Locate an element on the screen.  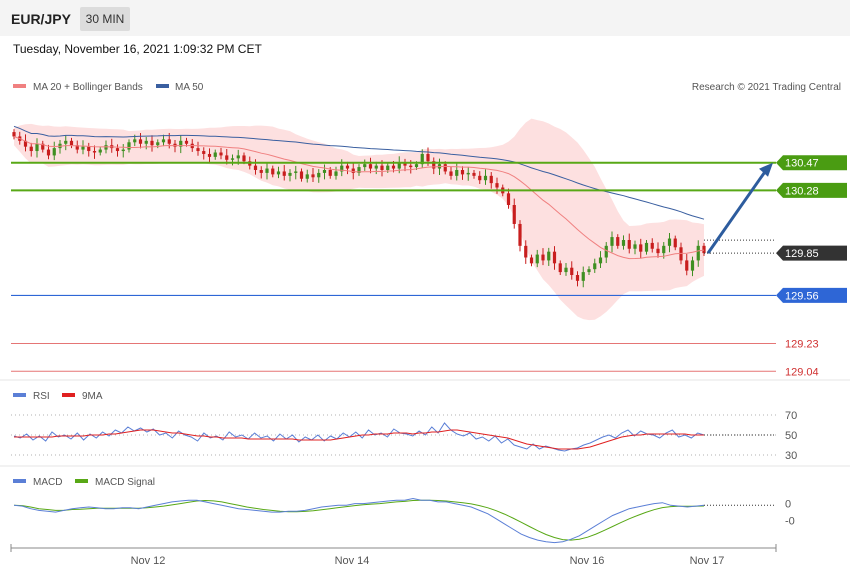
level-label-129-85: 129.85 is located at coordinates (802, 254).